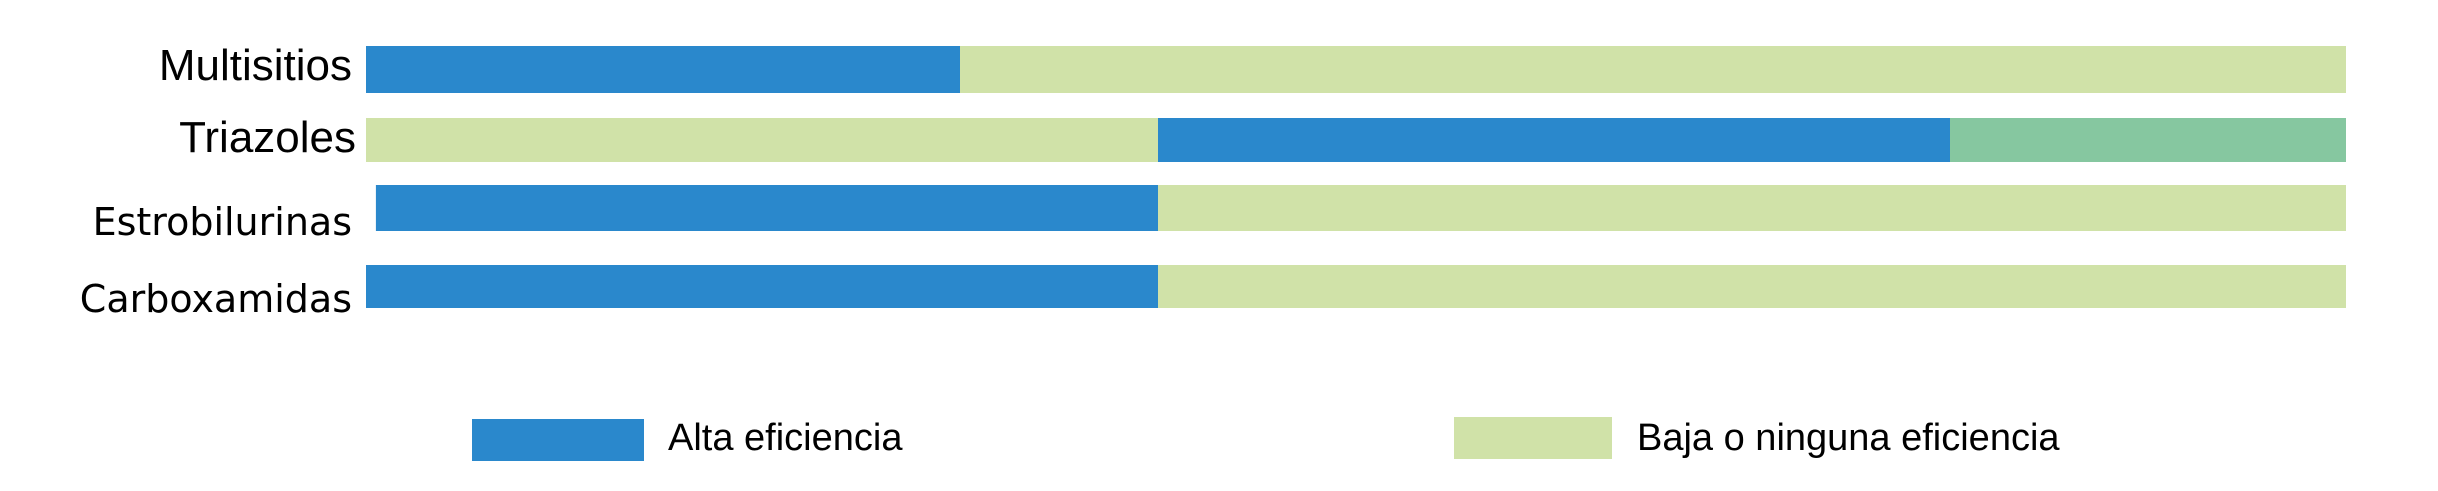 The image size is (2438, 491). What do you see at coordinates (558, 440) in the screenshot?
I see `legend-swatch-alta` at bounding box center [558, 440].